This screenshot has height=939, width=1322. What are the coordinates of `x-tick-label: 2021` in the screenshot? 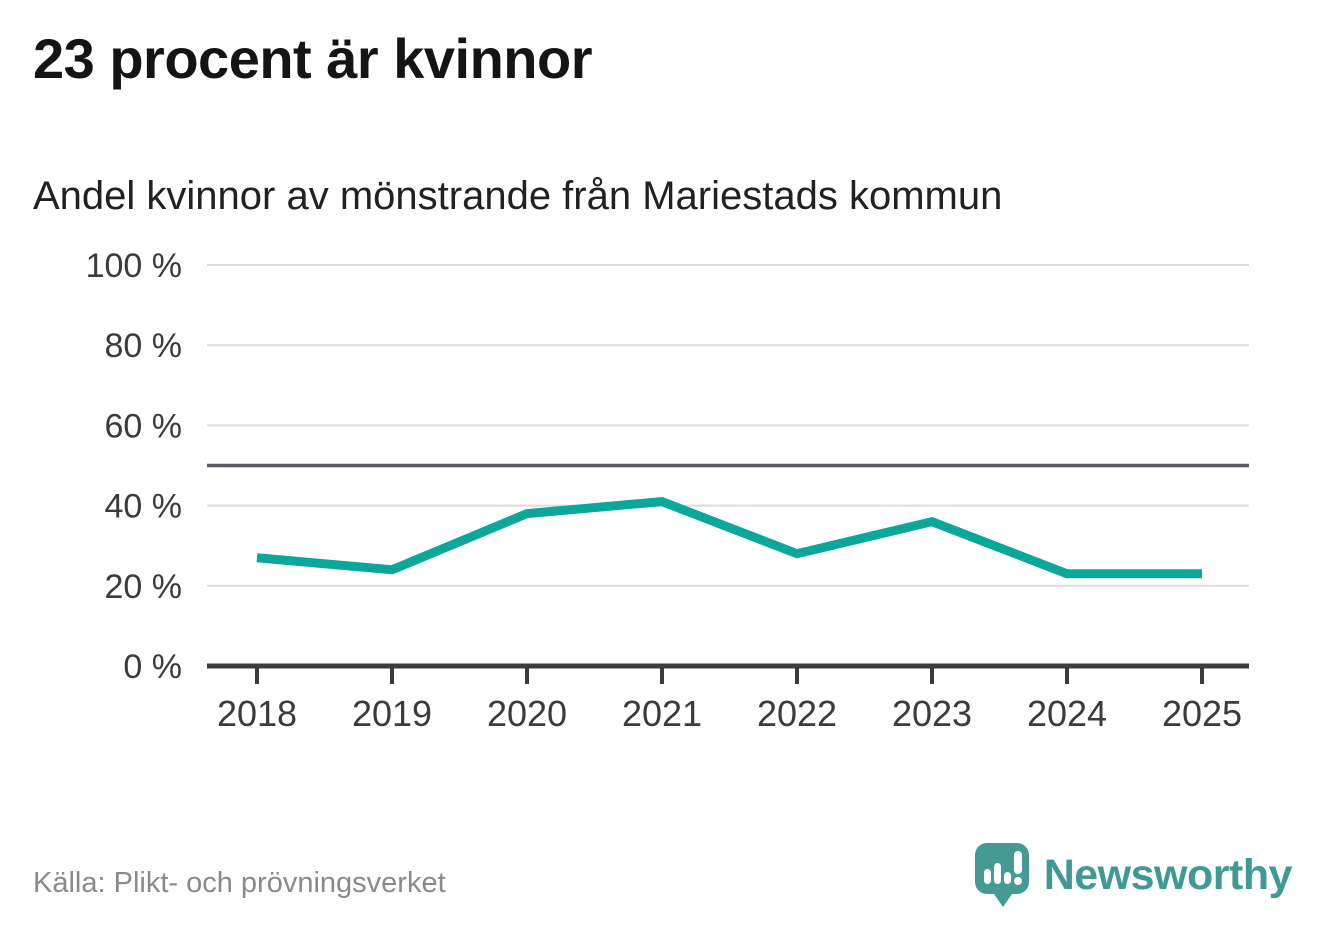 It's located at (662, 713).